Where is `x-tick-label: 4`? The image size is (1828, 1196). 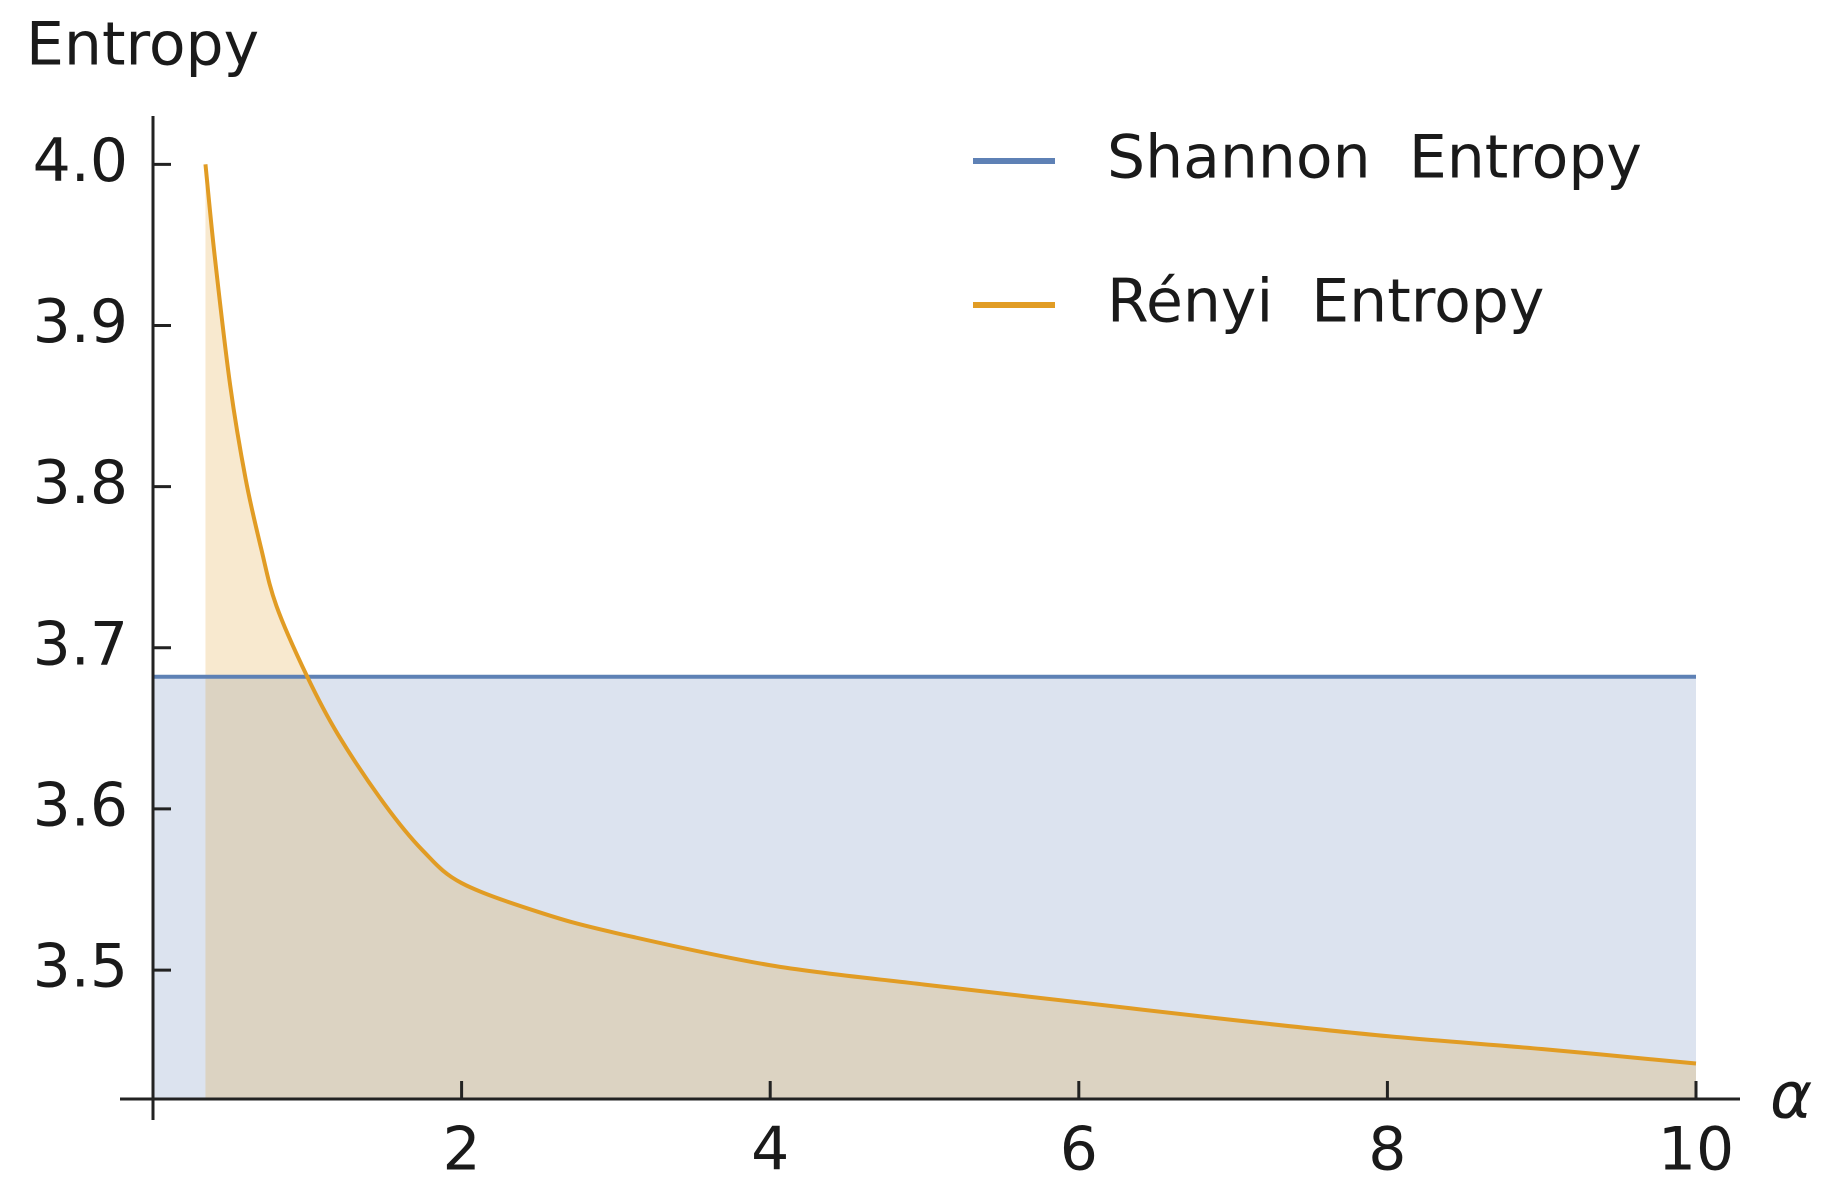
x-tick-label: 4 is located at coordinates (770, 1150).